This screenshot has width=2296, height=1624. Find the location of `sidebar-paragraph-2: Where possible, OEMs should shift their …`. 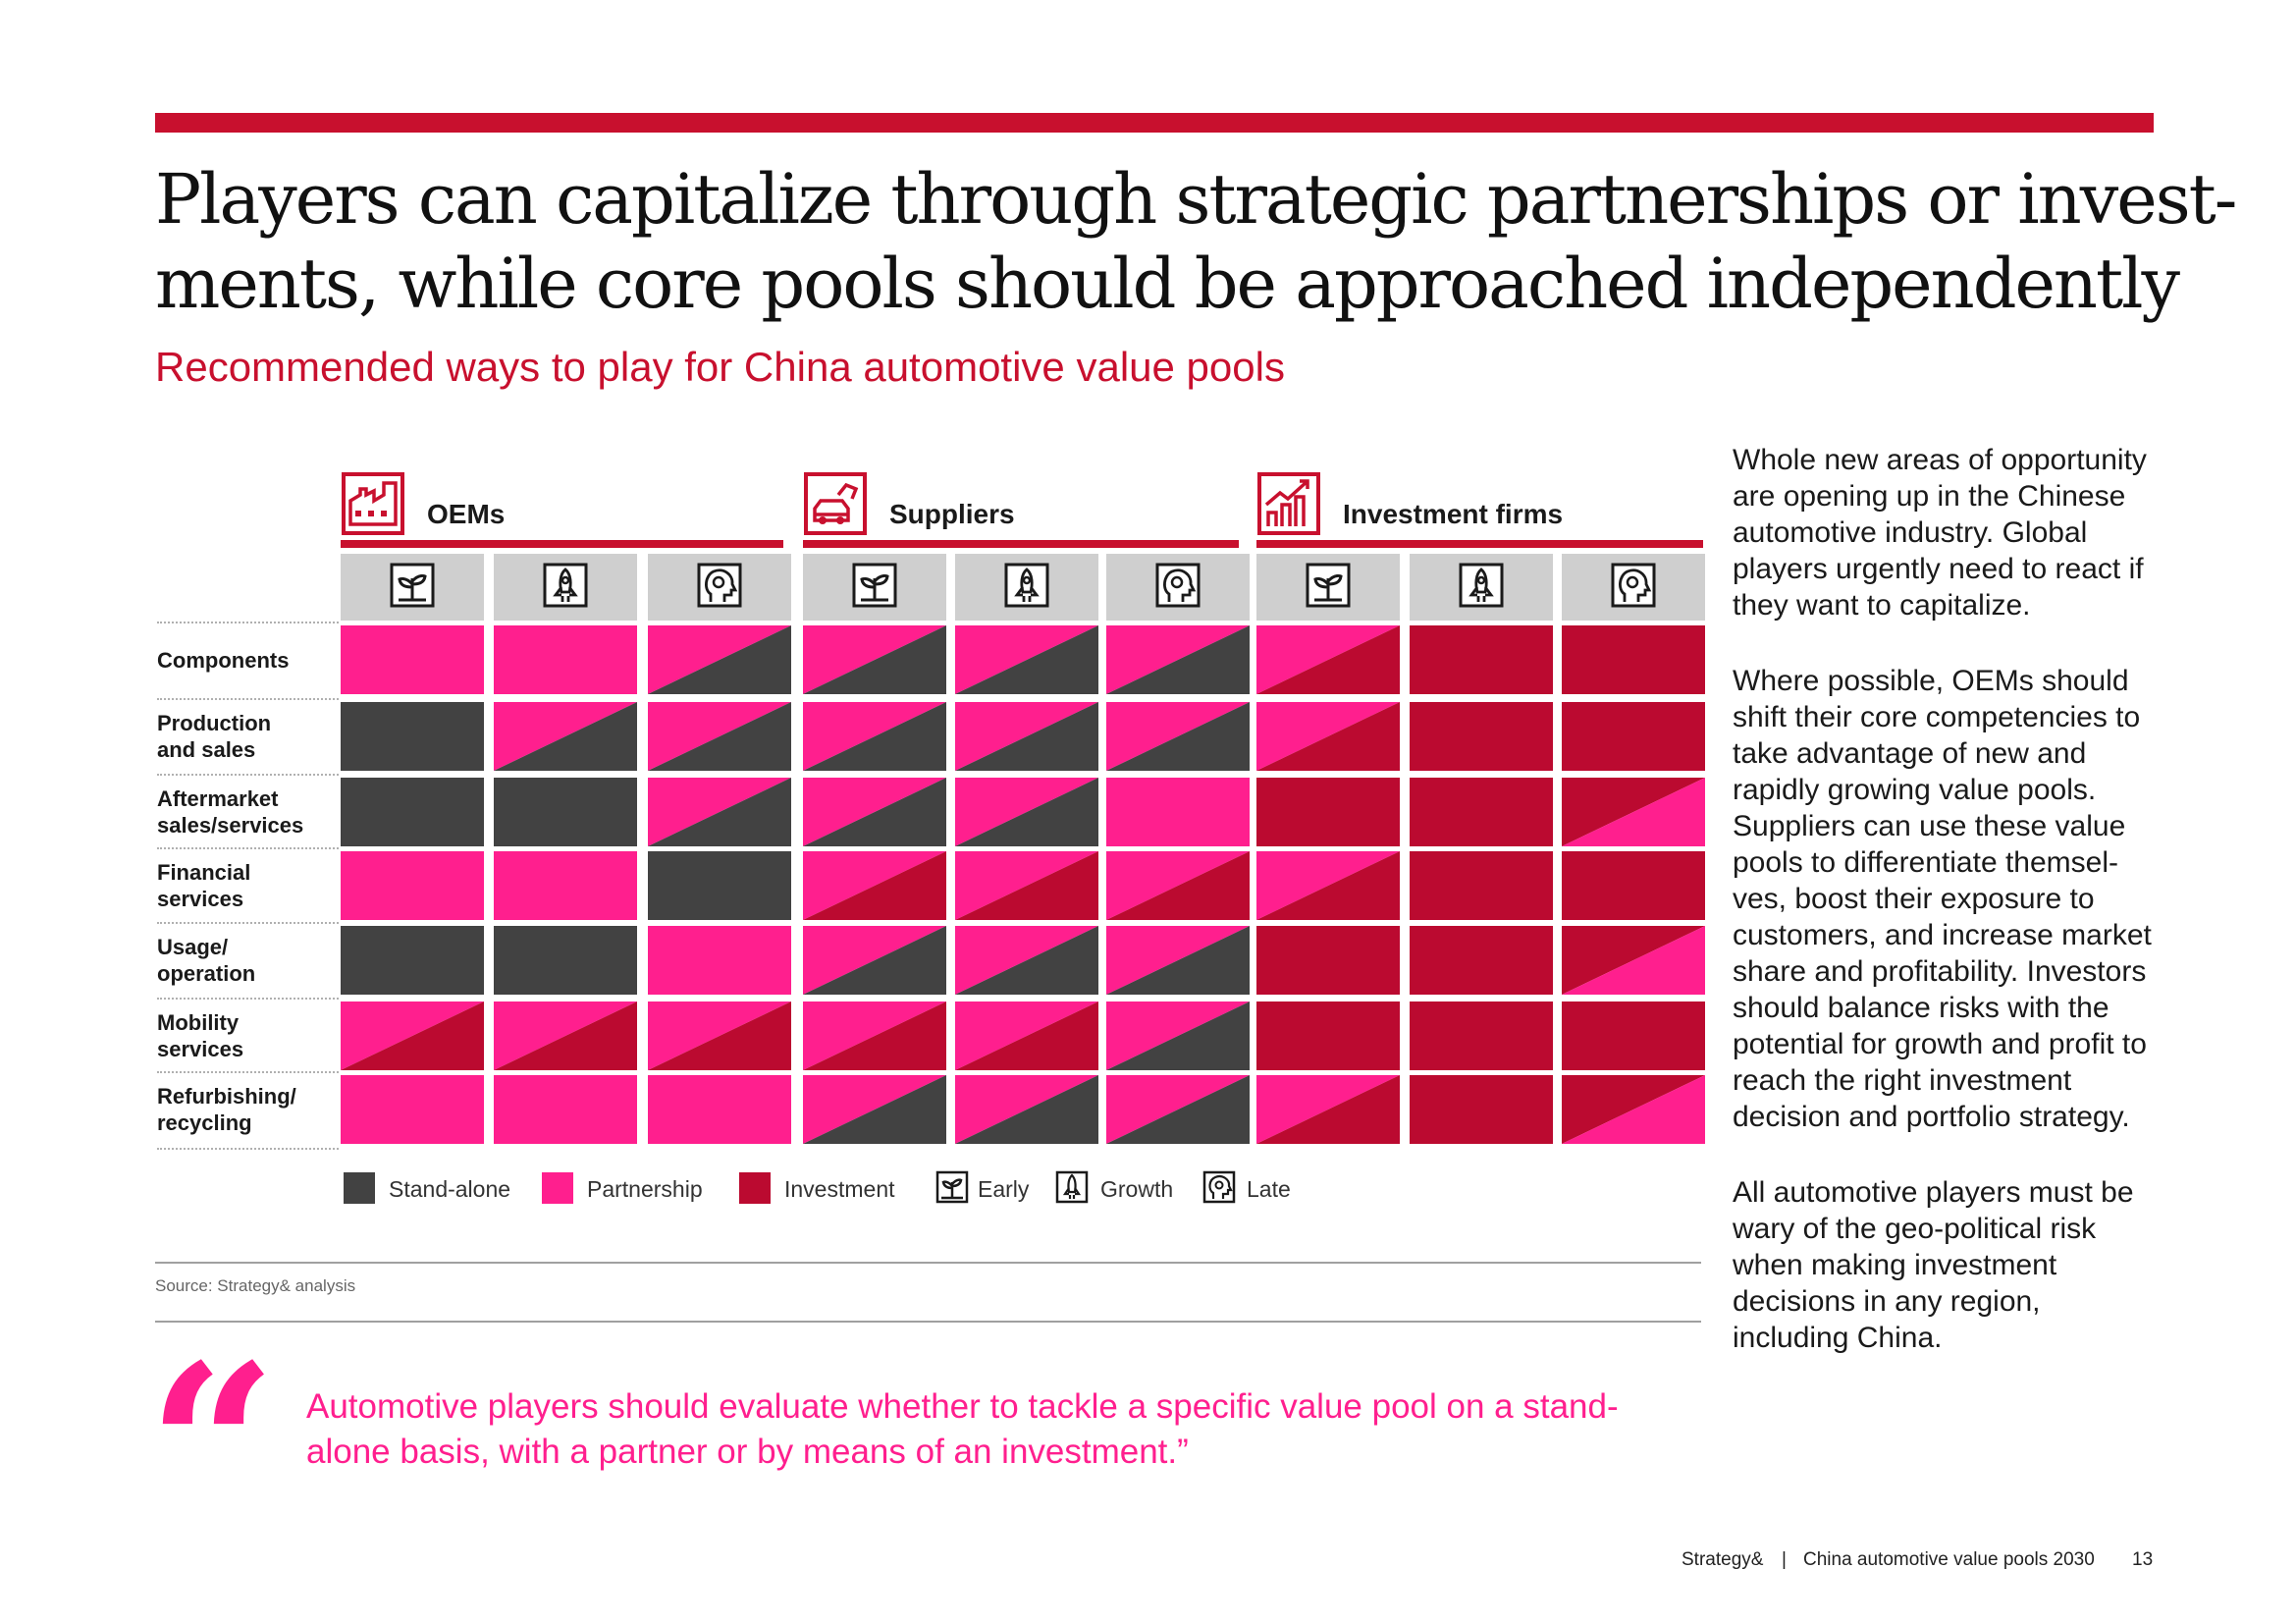

sidebar-paragraph-2: Where possible, OEMs should shift their … is located at coordinates (1942, 899).